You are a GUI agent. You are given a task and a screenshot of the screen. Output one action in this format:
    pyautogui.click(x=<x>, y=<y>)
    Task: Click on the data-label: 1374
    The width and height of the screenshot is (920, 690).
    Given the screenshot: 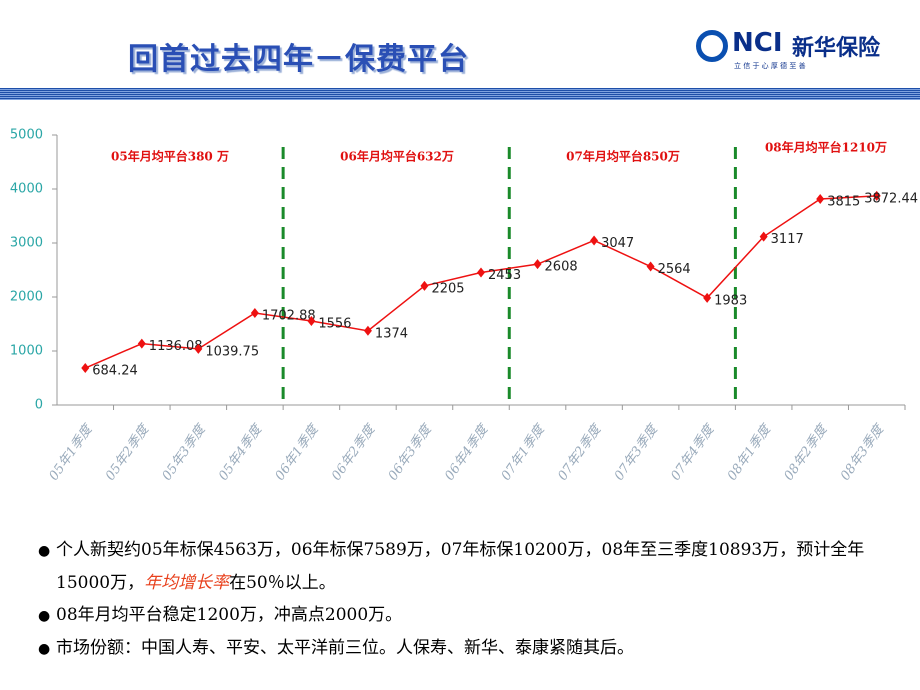 What is the action you would take?
    pyautogui.click(x=391, y=333)
    